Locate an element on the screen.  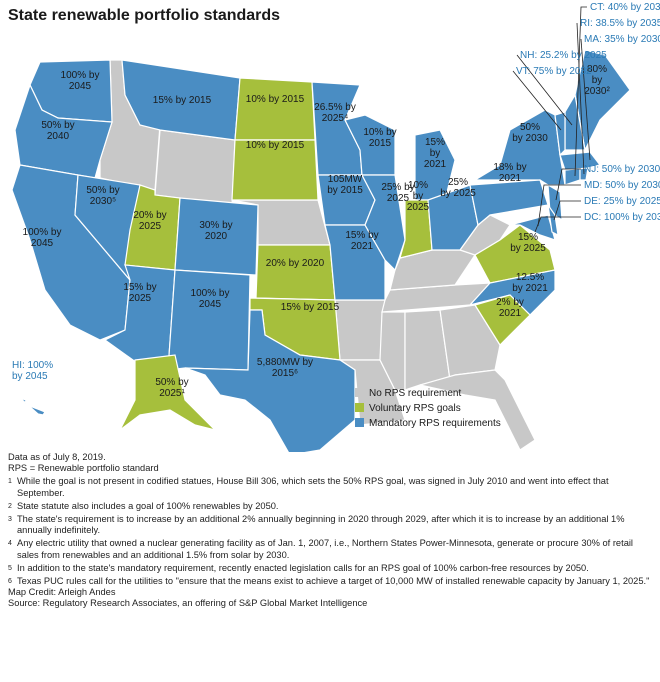
label-line: 20% by is located at coordinates (149, 215).